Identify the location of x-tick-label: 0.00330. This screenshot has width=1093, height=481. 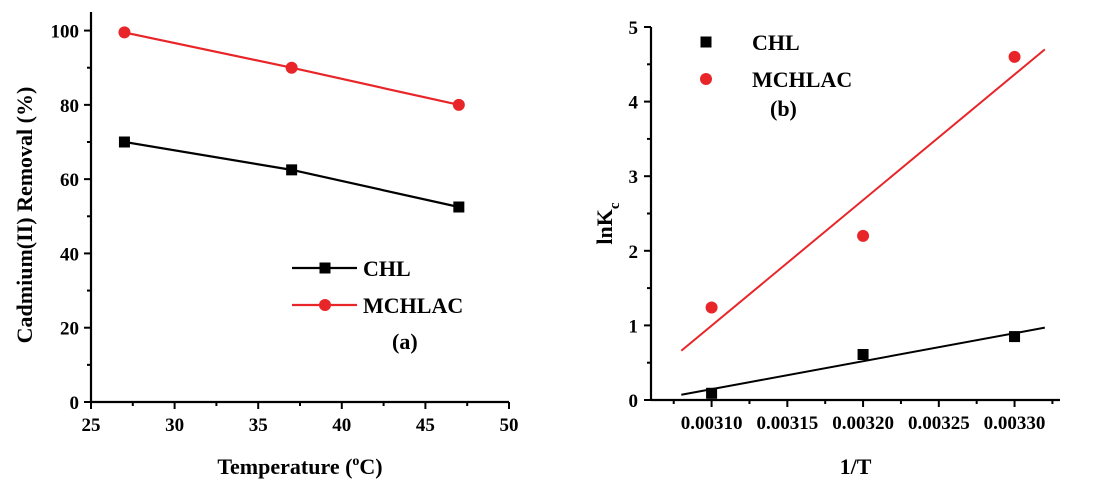
(1015, 423).